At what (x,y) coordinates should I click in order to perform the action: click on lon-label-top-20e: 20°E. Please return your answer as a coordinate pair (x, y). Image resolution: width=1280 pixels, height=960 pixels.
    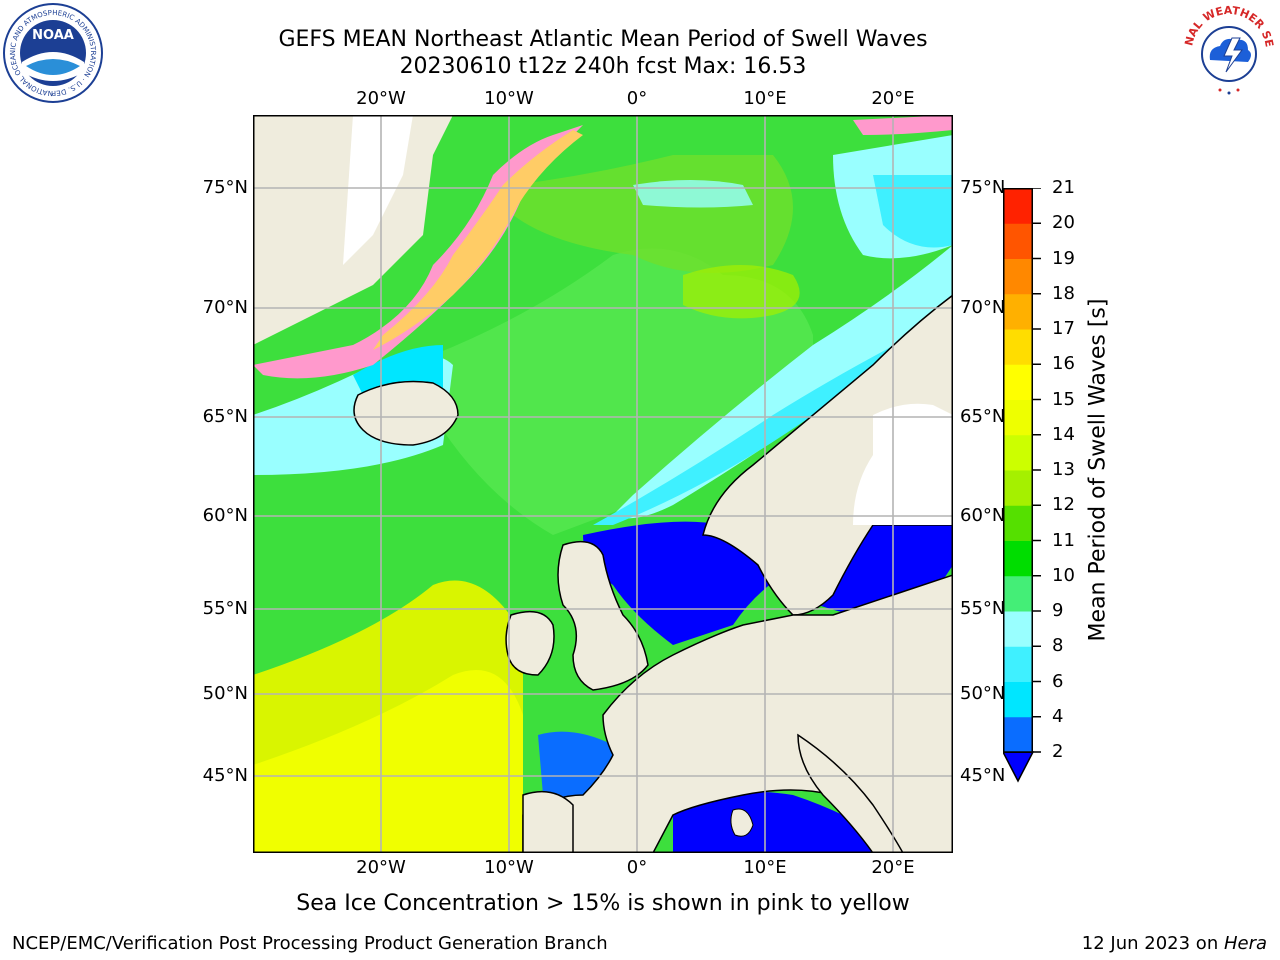
    Looking at the image, I should click on (893, 98).